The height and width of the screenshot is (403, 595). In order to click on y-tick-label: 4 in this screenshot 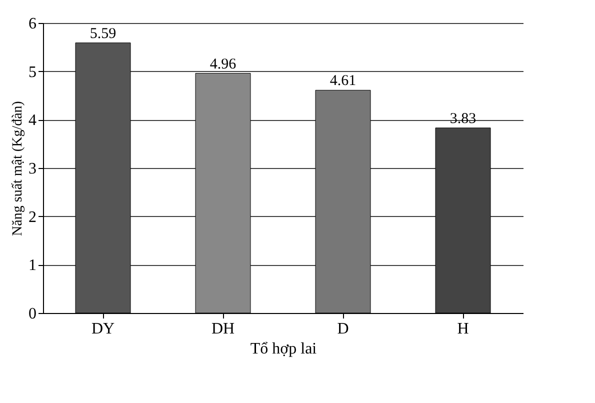, I will do `click(32, 121)`.